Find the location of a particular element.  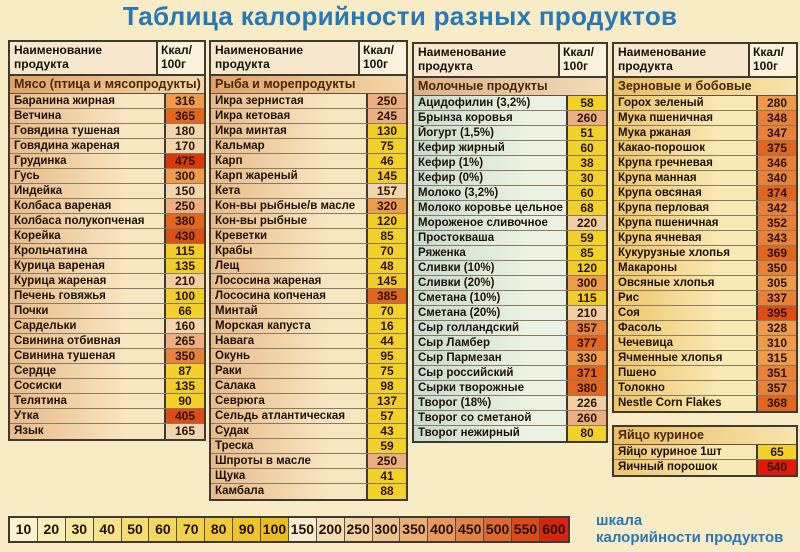

table-header-row: Наименование продукта Ккал/100г is located at coordinates (705, 61).